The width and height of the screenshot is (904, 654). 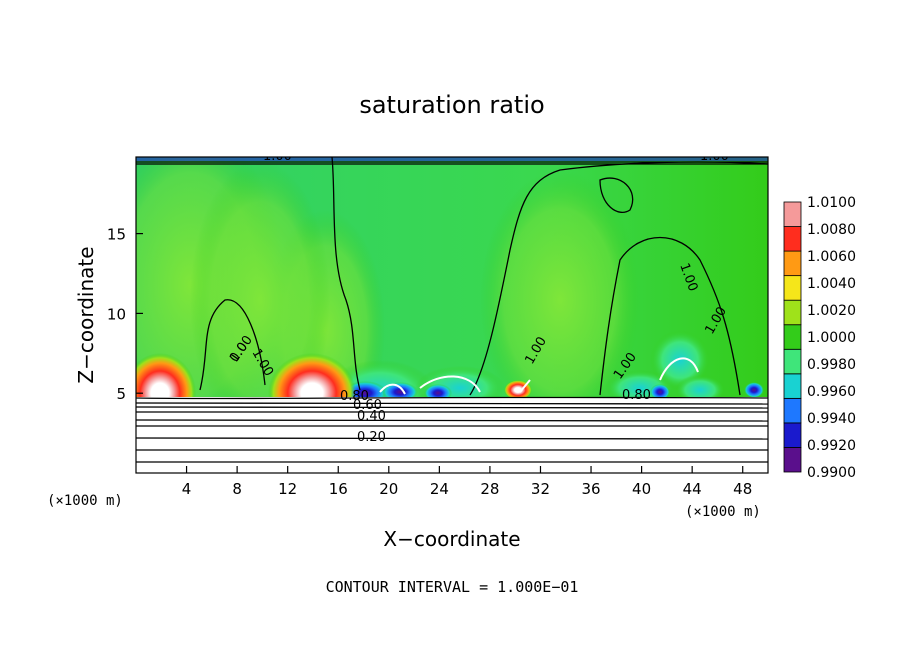 I want to click on contour-interval: CONTOUR INTERVAL = 1.000E−01, so click(x=452, y=587).